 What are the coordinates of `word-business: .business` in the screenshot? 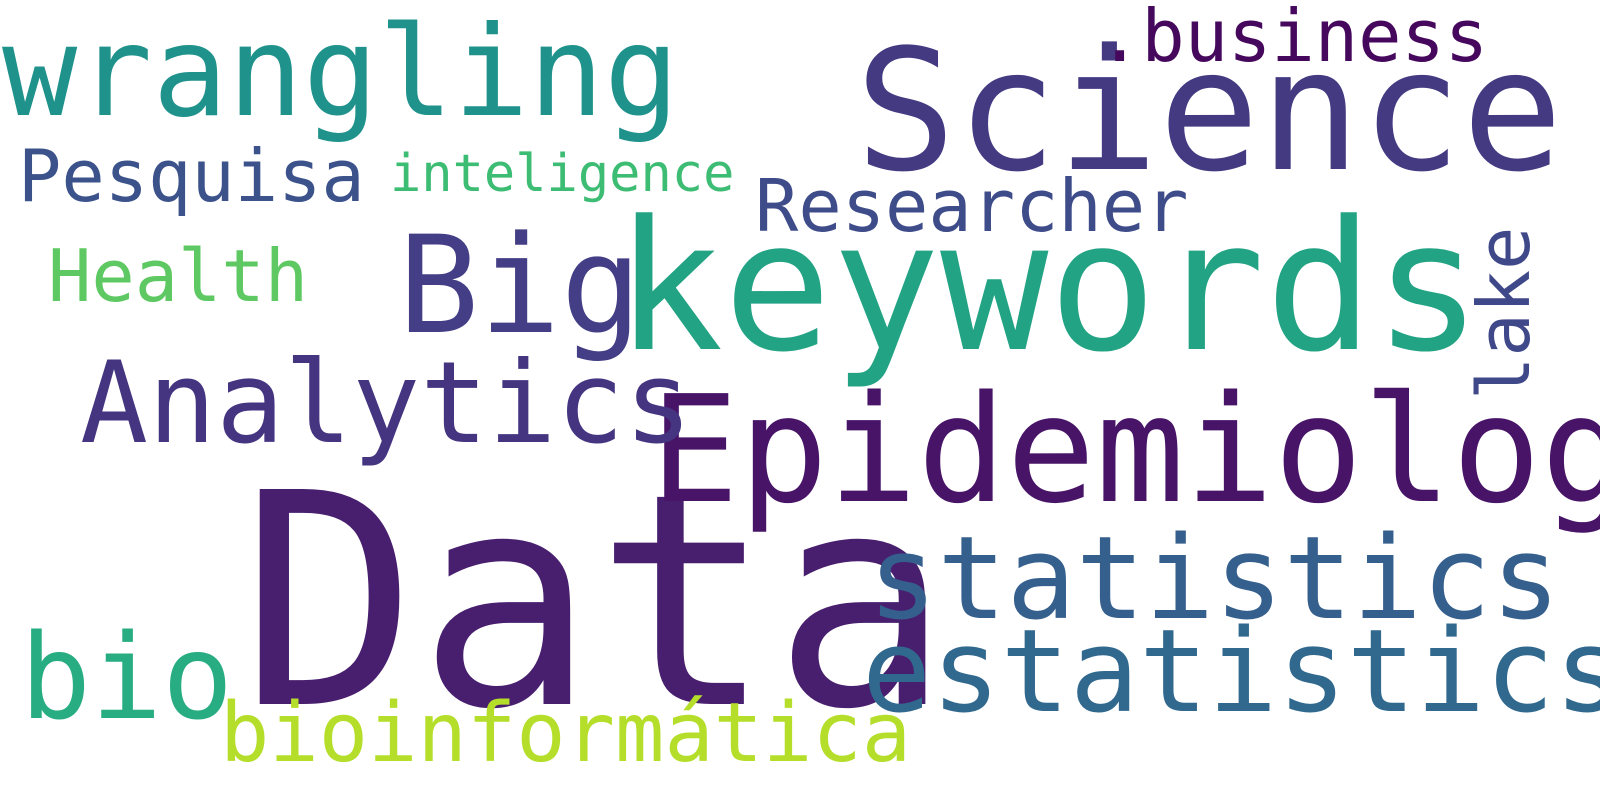 It's located at (1293, 39).